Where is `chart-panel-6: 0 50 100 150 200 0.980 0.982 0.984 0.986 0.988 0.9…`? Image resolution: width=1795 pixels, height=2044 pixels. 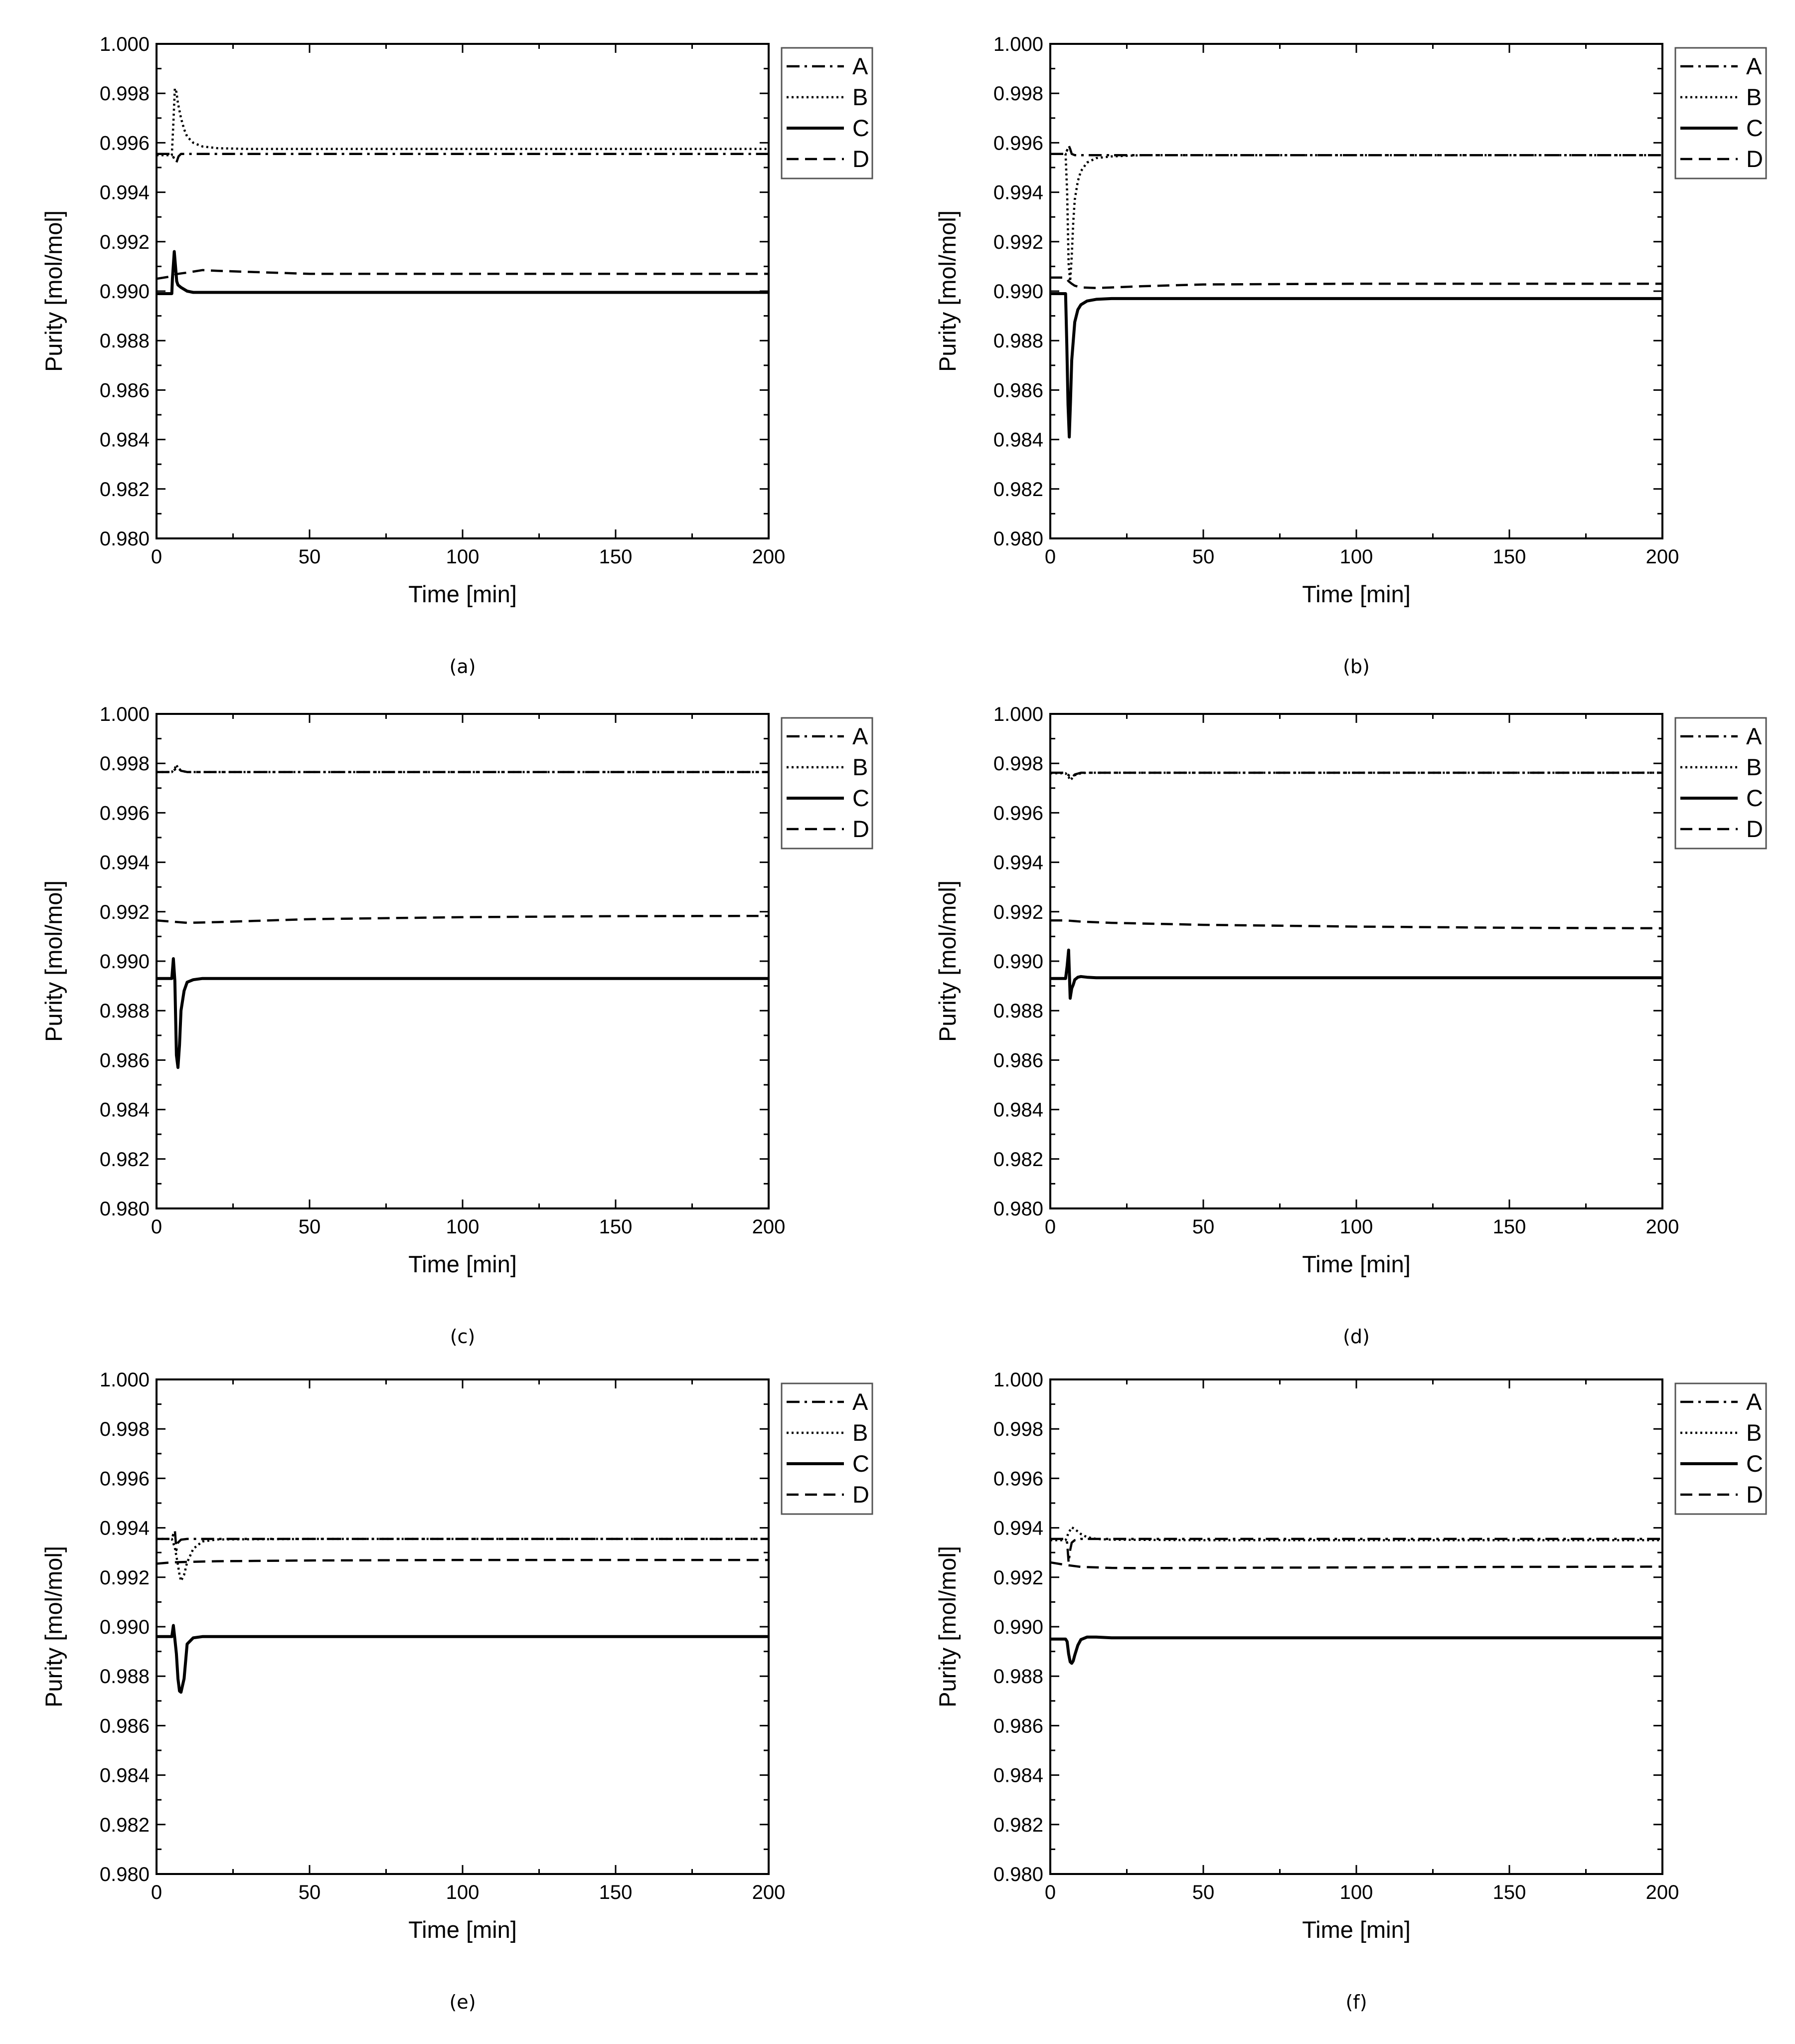
chart-panel-6: 0 50 100 150 200 0.980 0.982 0.984 0.986 0.988 0.9… is located at coordinates (1350, 1691).